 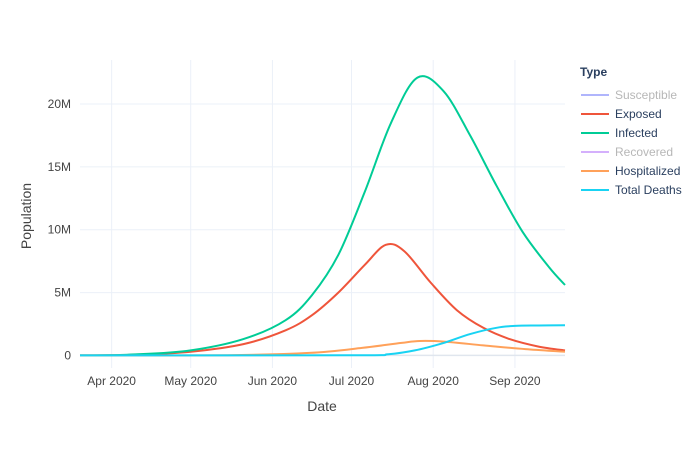 I want to click on y-tick-label: 0, so click(x=67, y=355).